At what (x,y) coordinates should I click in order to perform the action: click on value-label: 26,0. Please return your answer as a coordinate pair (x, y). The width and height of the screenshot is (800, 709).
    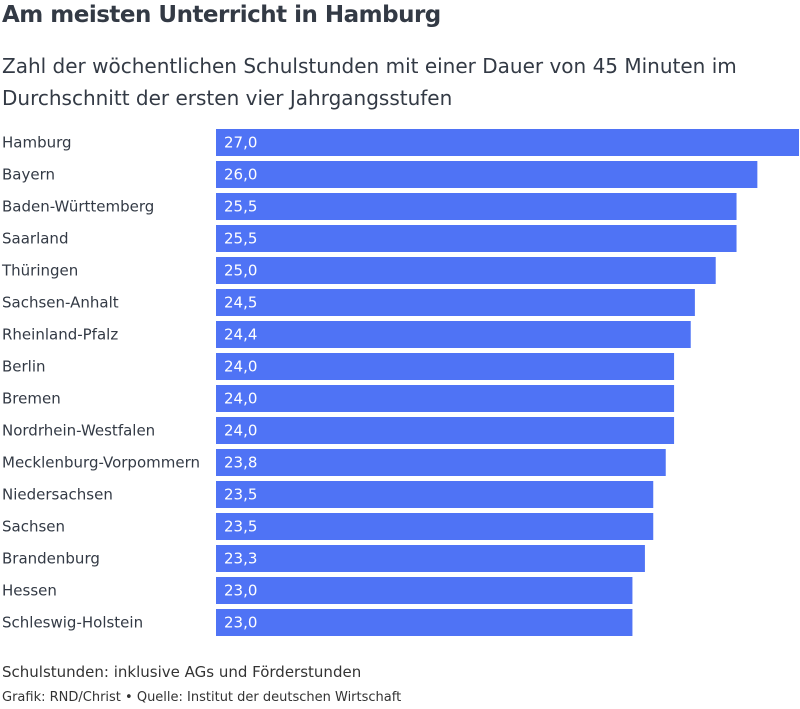
    Looking at the image, I should click on (240, 175).